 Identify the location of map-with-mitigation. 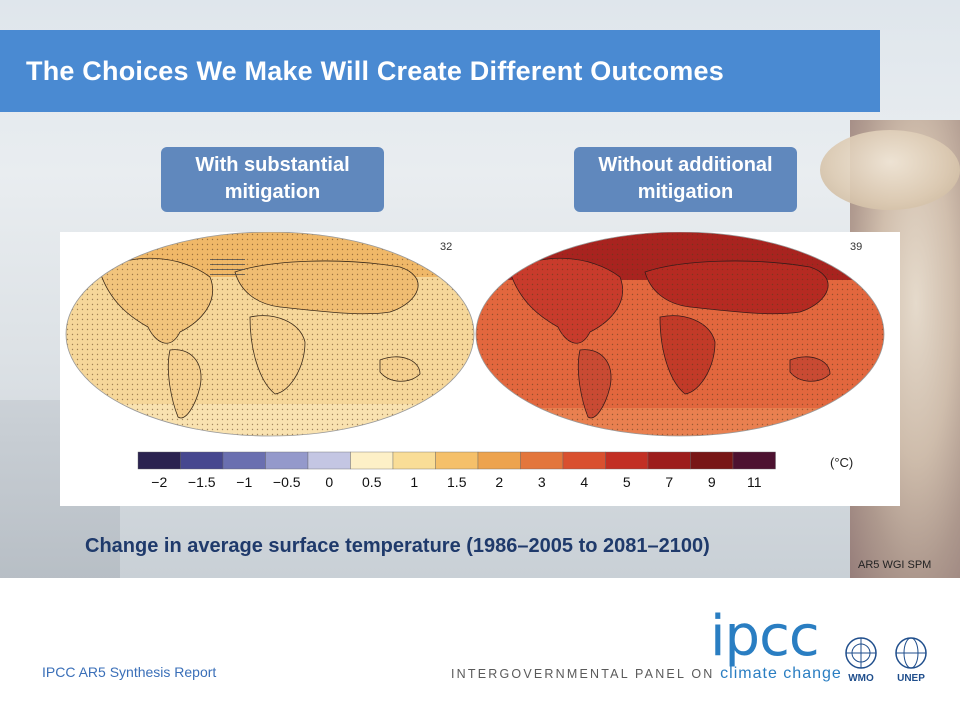
(270, 334).